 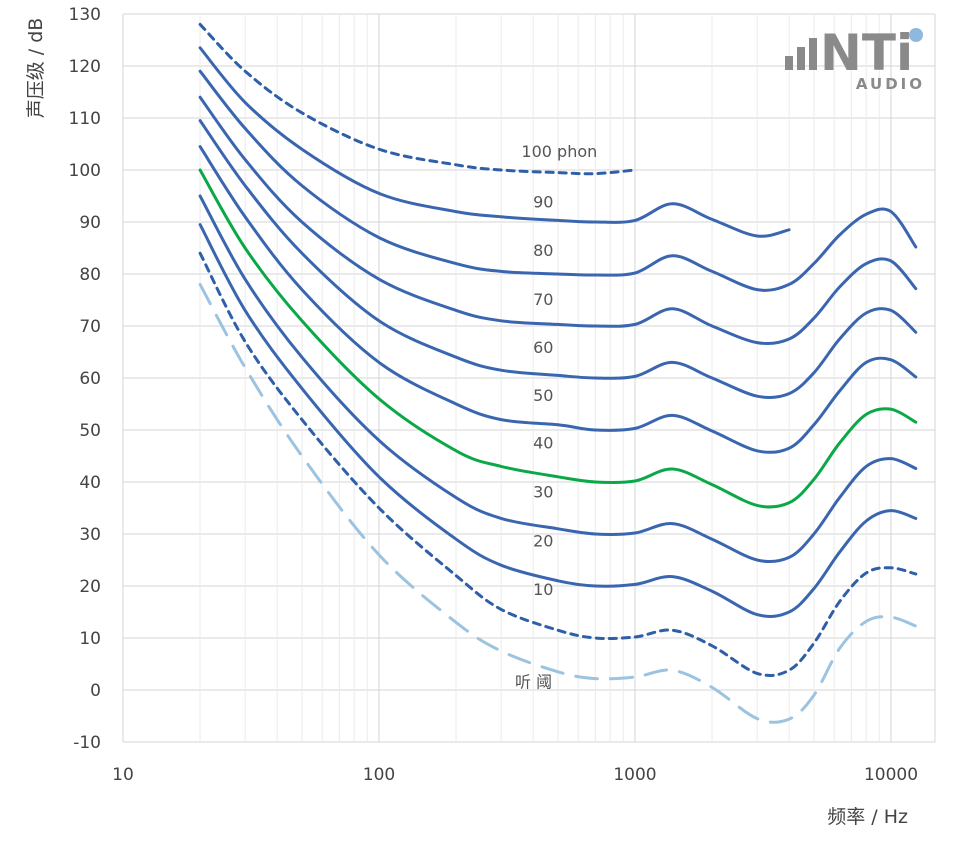 I want to click on nti-audio-logo: NTi AUDIO, so click(x=855, y=58).